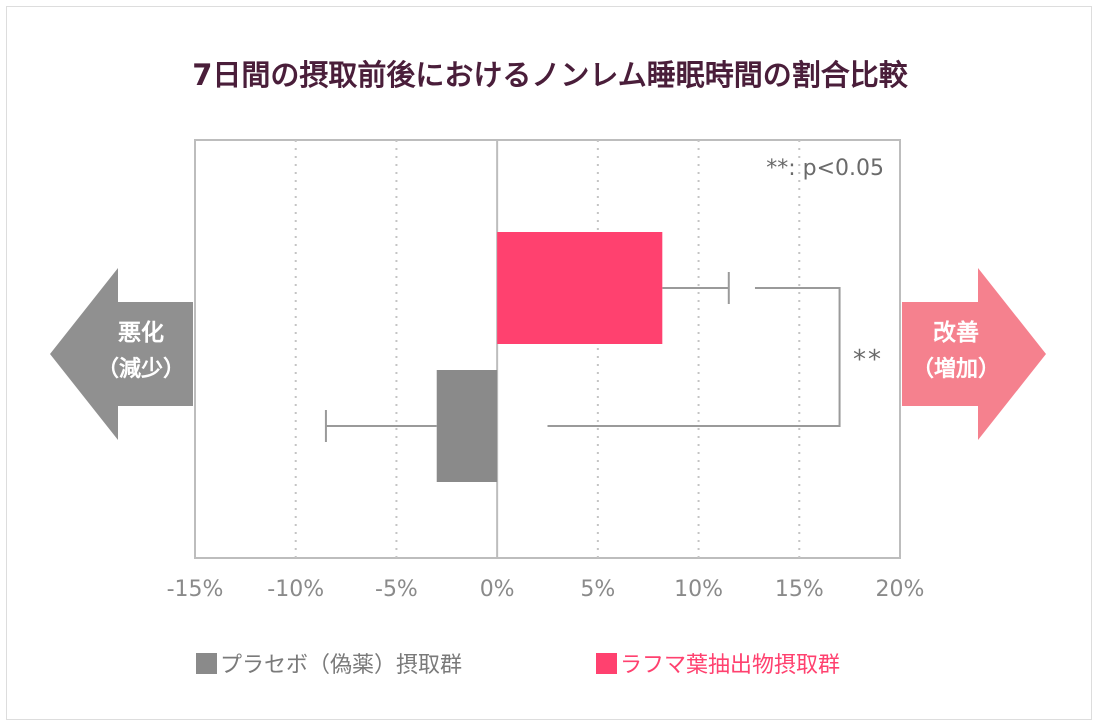  Describe the element at coordinates (195, 589) in the screenshot. I see `x-tick-label: -15%` at that location.